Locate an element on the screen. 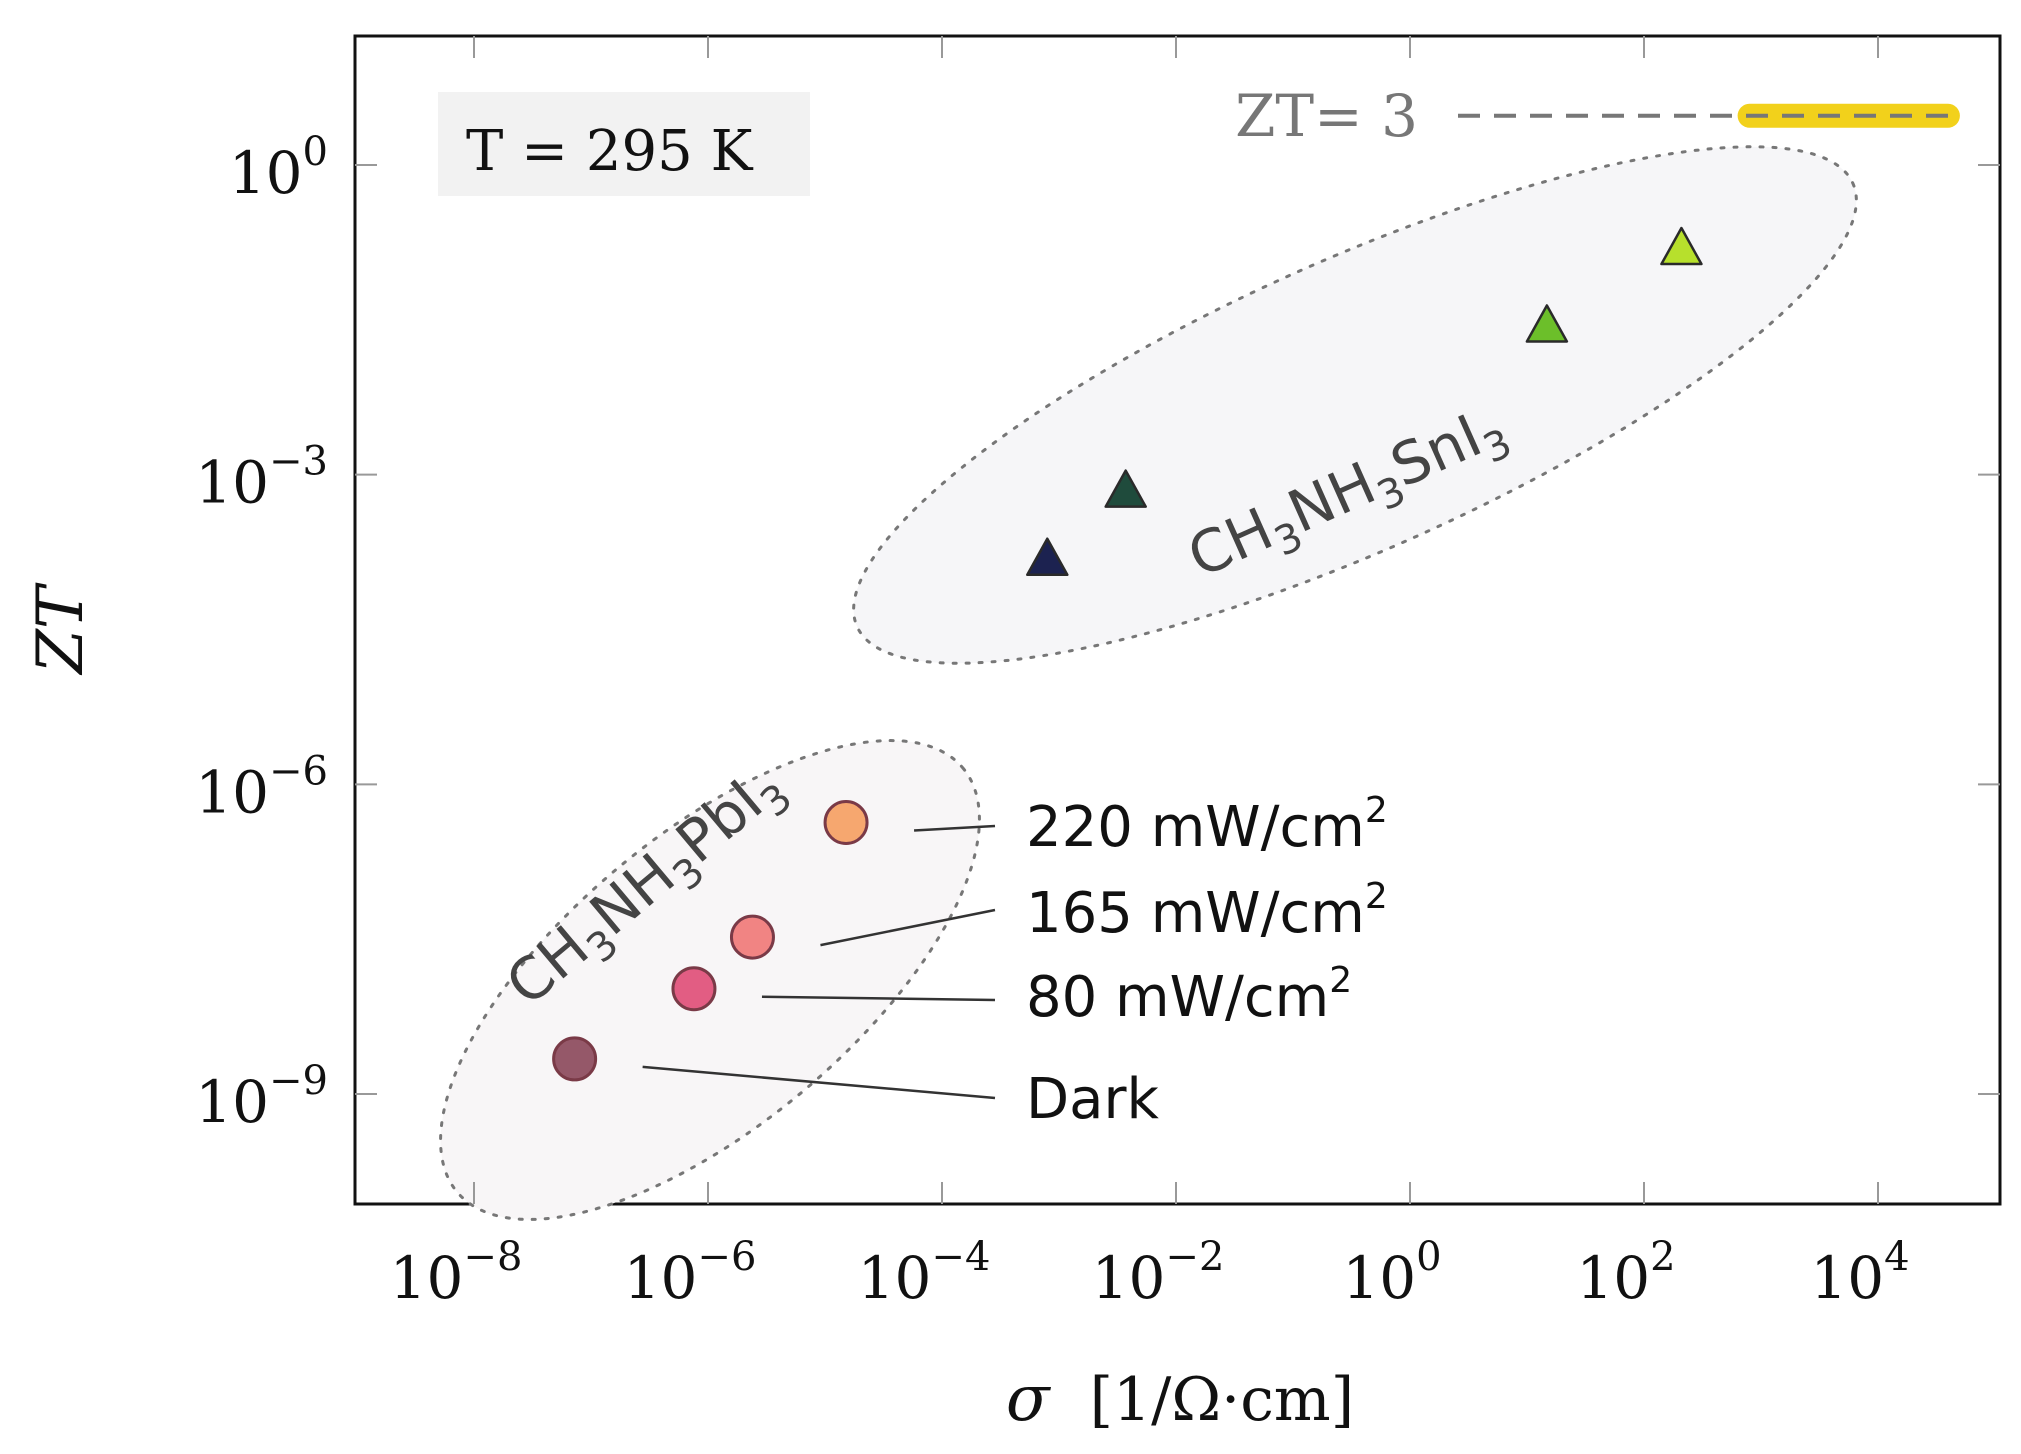 This screenshot has height=1454, width=2021. temperature-box-bg is located at coordinates (624, 144).